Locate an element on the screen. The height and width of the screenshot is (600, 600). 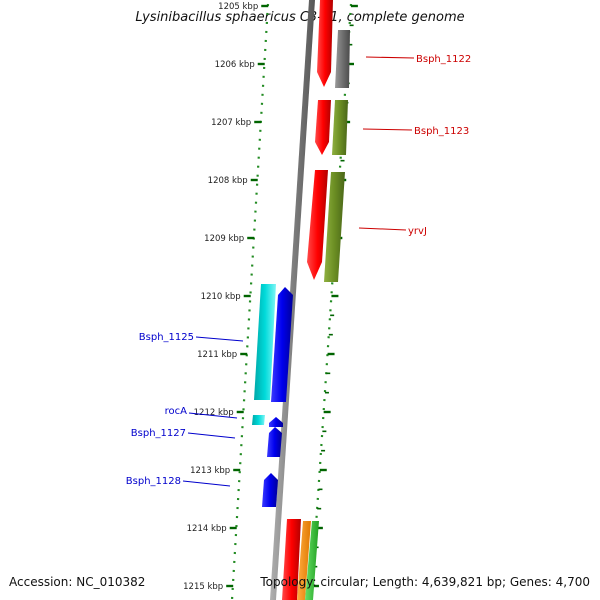
tick-label: 1208 kbp is located at coordinates (228, 181).